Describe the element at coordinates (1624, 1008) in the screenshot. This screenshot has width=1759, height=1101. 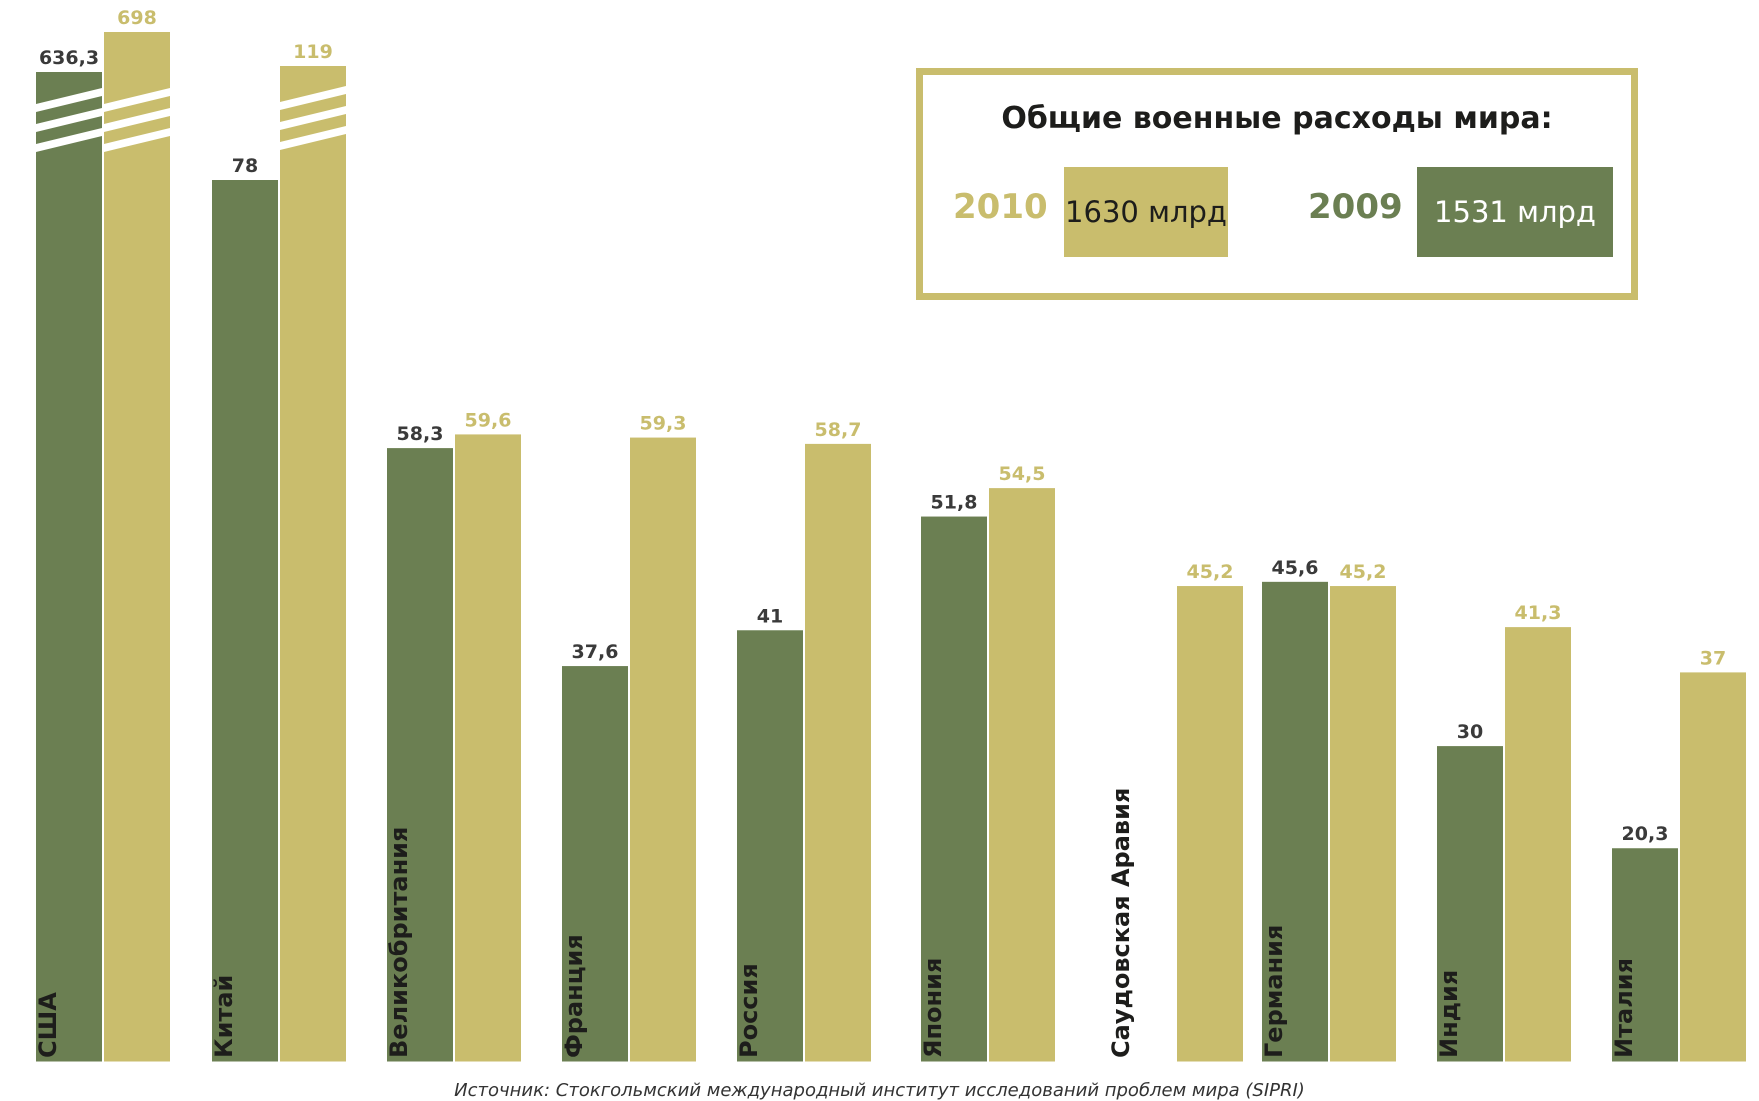
I see `category-label: Италия` at that location.